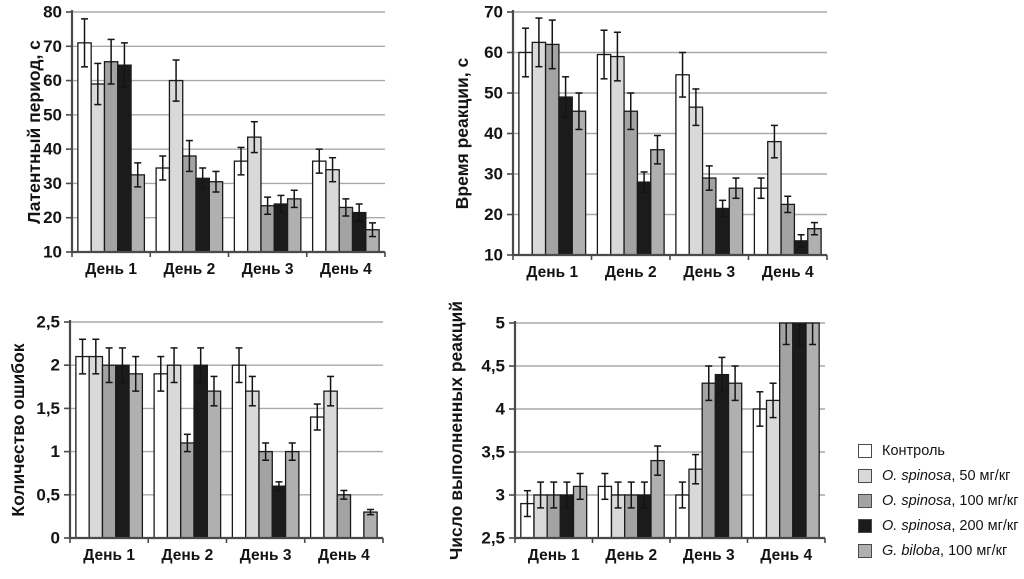 The image size is (1024, 579). What do you see at coordinates (265, 494) in the screenshot?
I see `bar-error-count-s3-d3` at bounding box center [265, 494].